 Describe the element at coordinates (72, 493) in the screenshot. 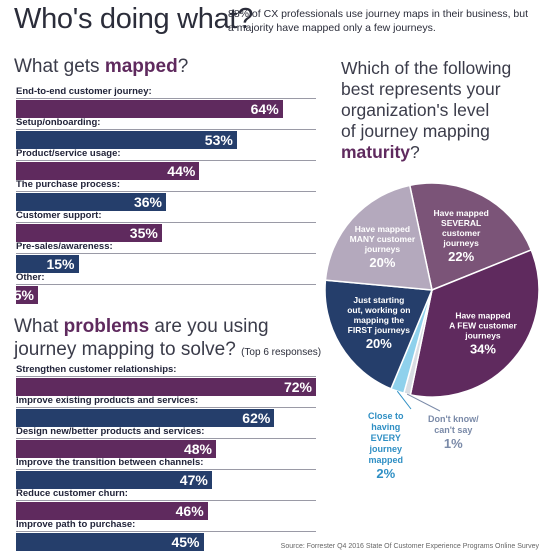

I see `problems-label-4: Reduce customer churn:` at that location.